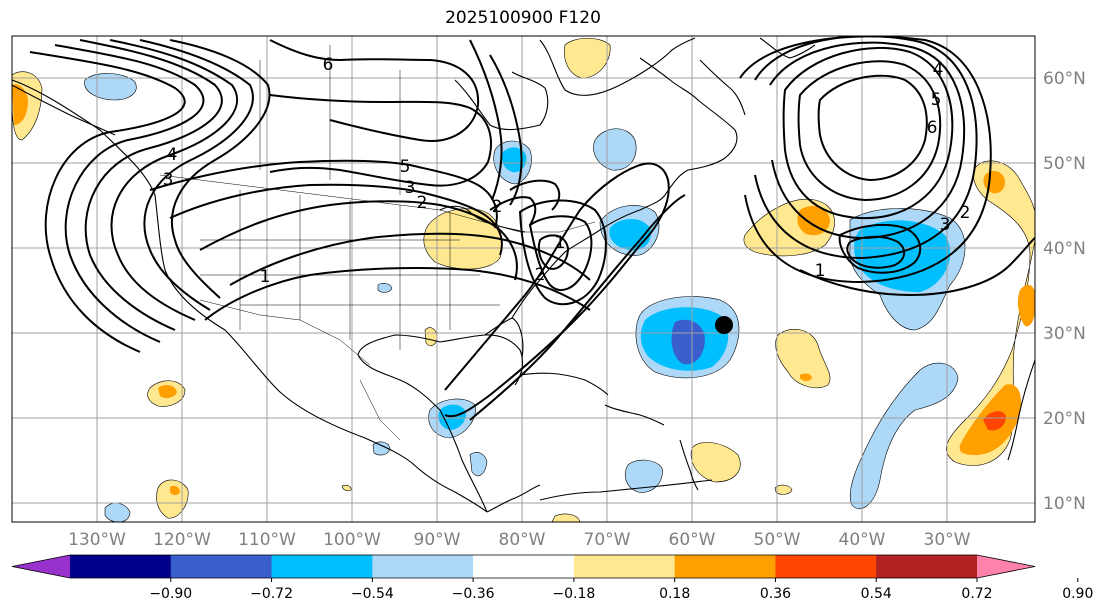 The height and width of the screenshot is (615, 1105). I want to click on anomaly-pos-mid-atlantic, so click(803, 358).